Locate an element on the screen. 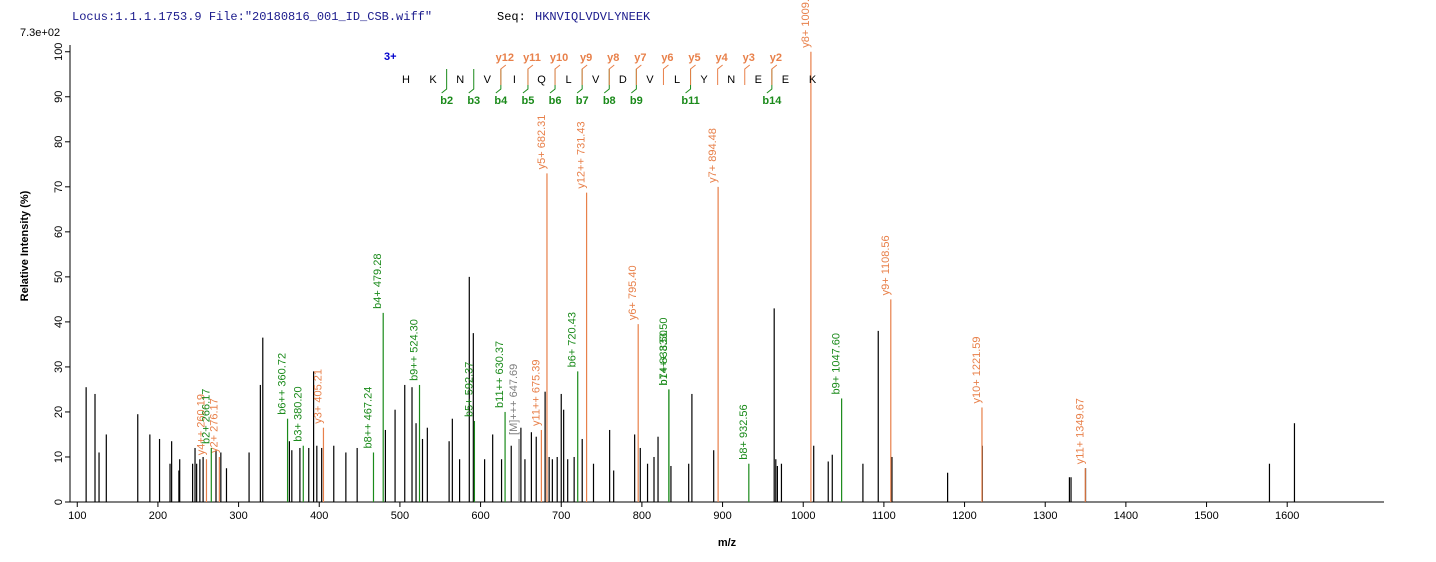  peak-label: b6++ 360.72 is located at coordinates (283, 384).